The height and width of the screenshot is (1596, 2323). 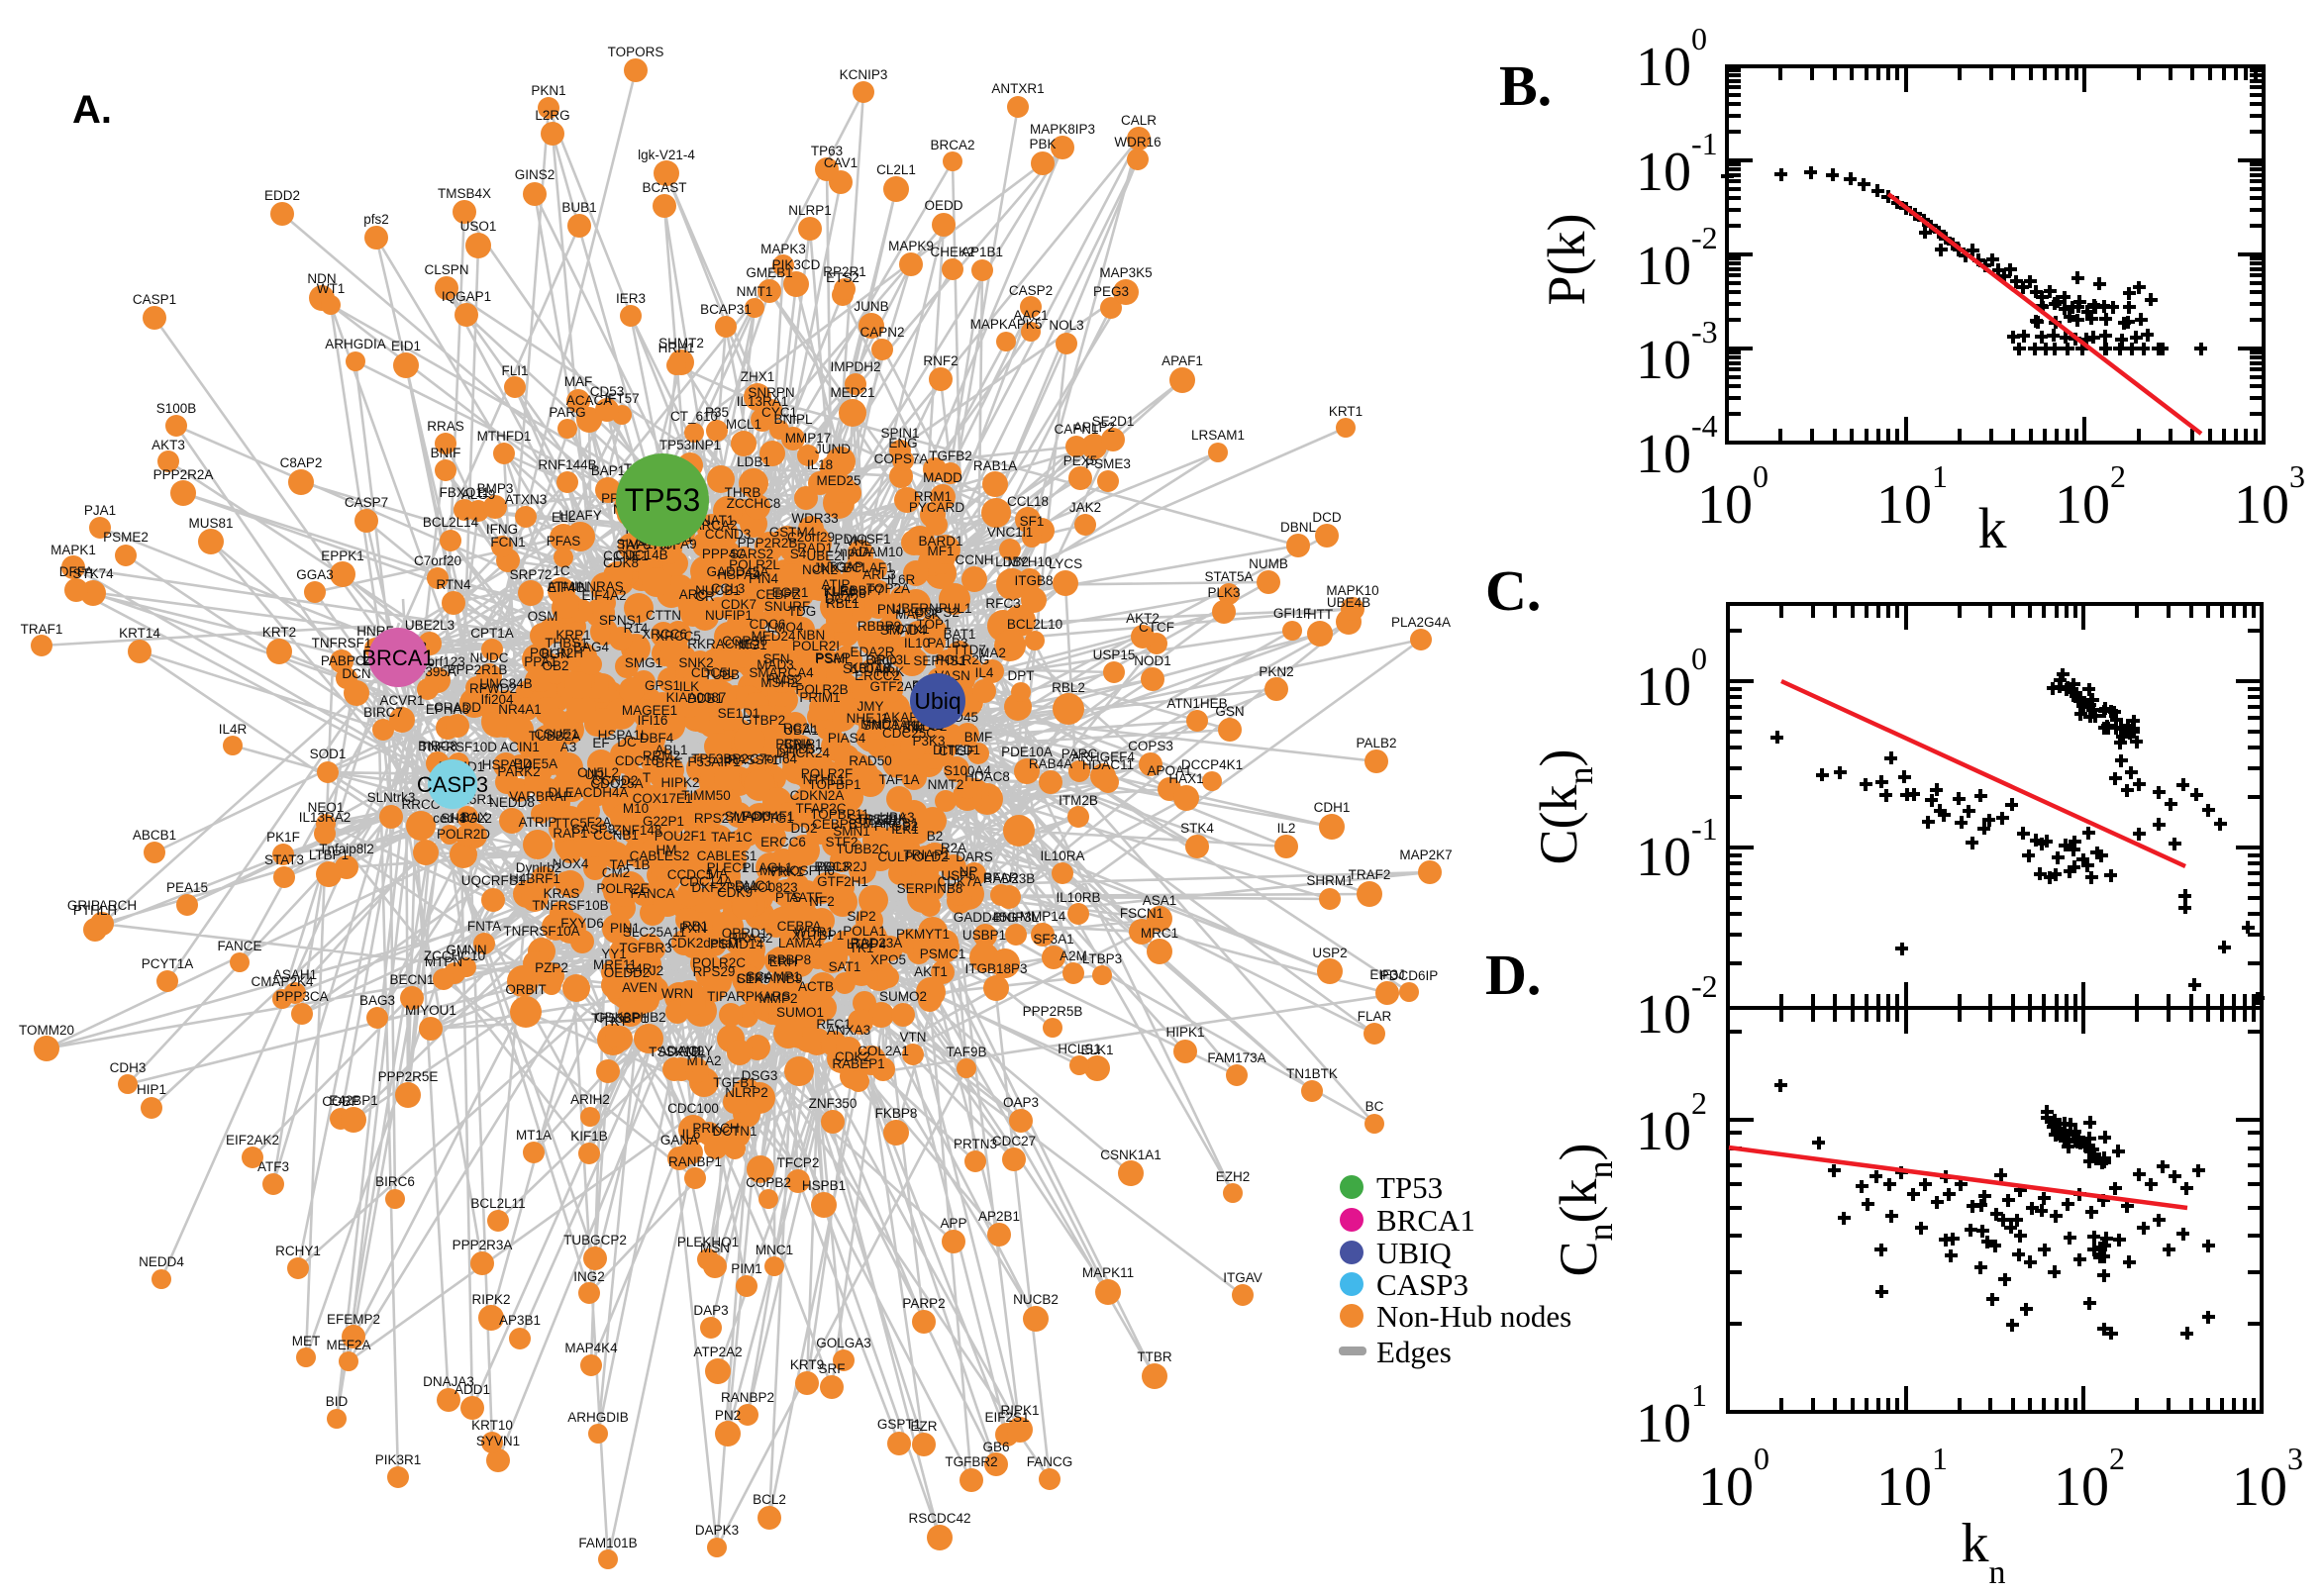 I want to click on svg-text: TFCP2, so click(x=798, y=1162).